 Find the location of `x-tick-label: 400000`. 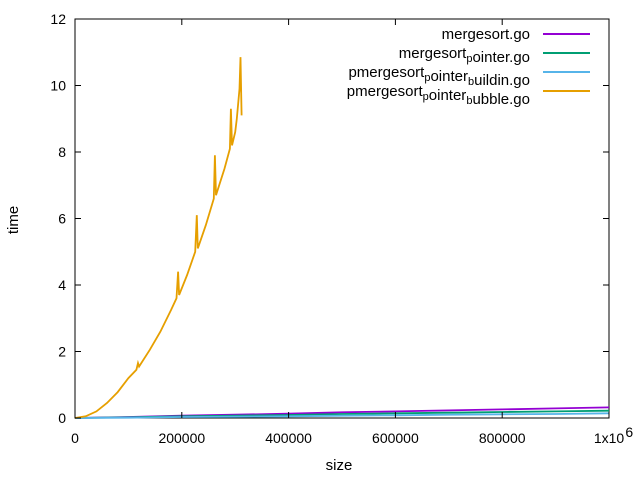

x-tick-label: 400000 is located at coordinates (288, 438).